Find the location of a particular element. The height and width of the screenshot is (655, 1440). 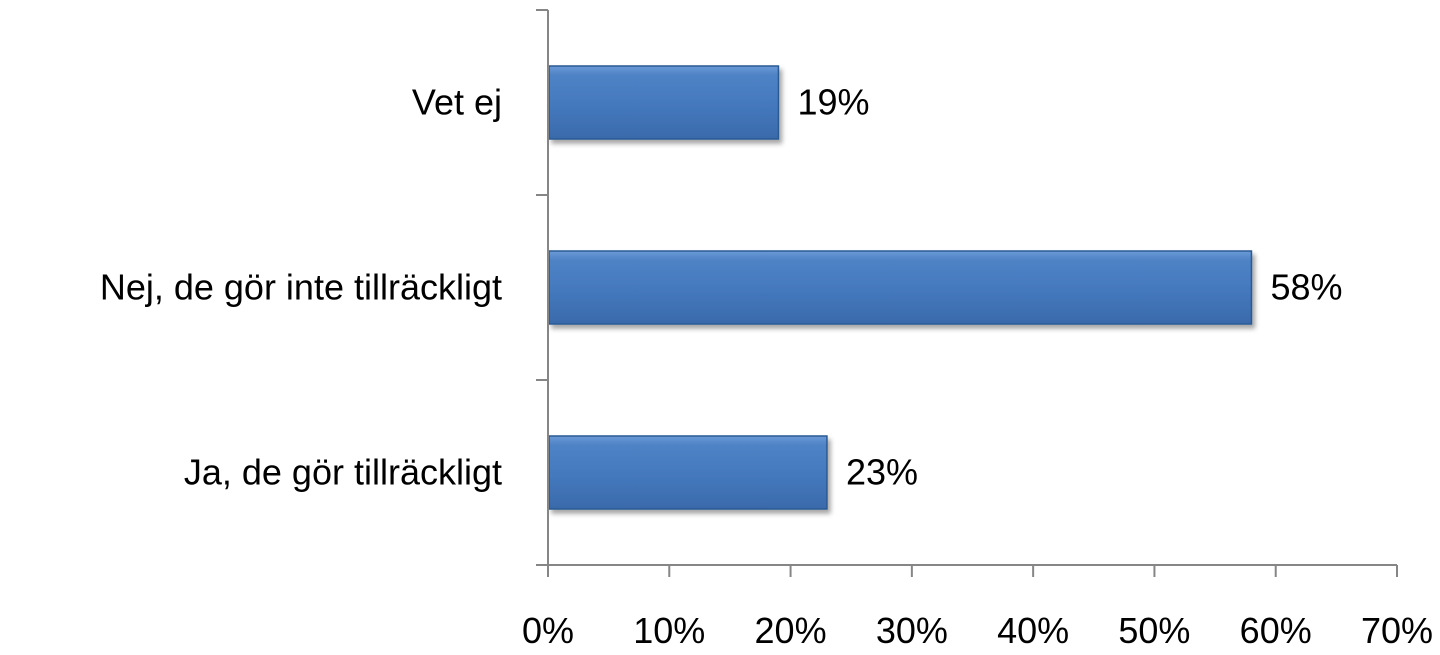

x-tick-label-2: 20% is located at coordinates (791, 630).